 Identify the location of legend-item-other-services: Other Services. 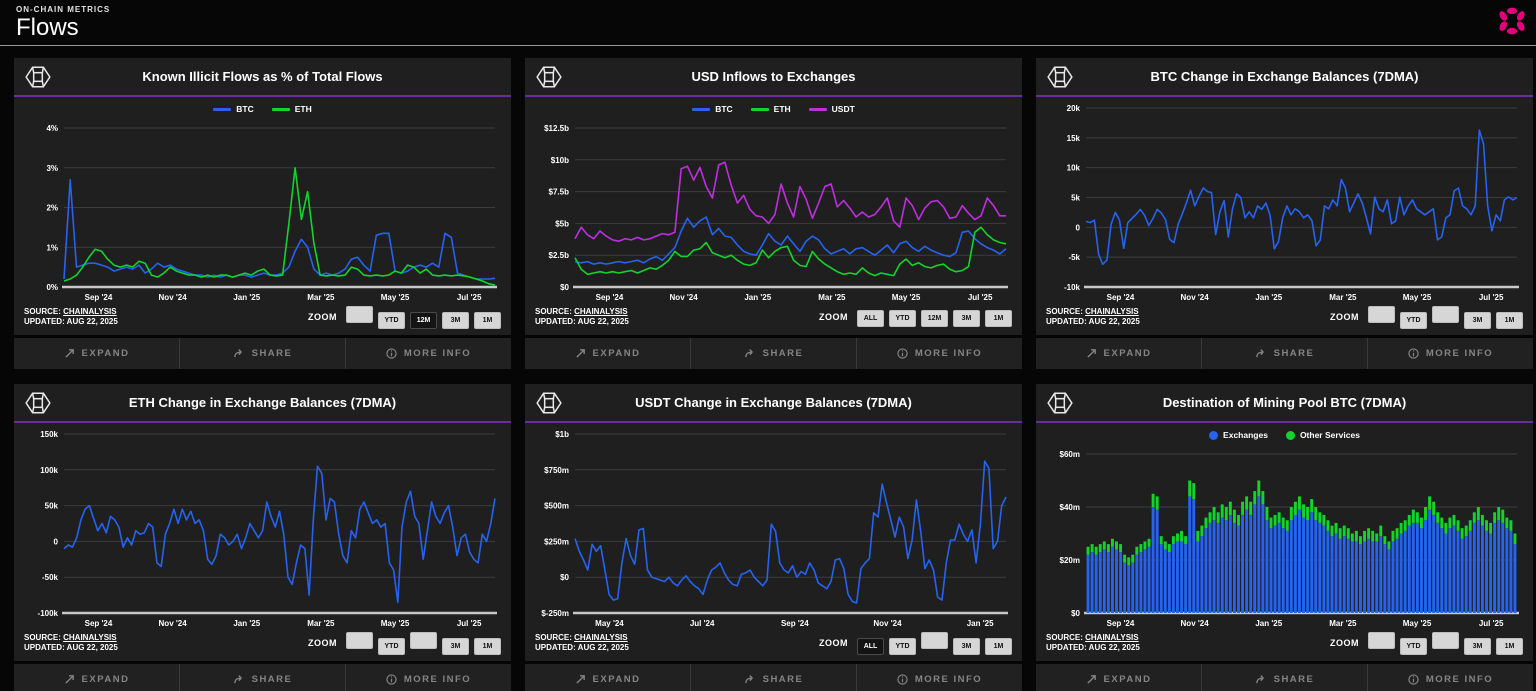
(1322, 435).